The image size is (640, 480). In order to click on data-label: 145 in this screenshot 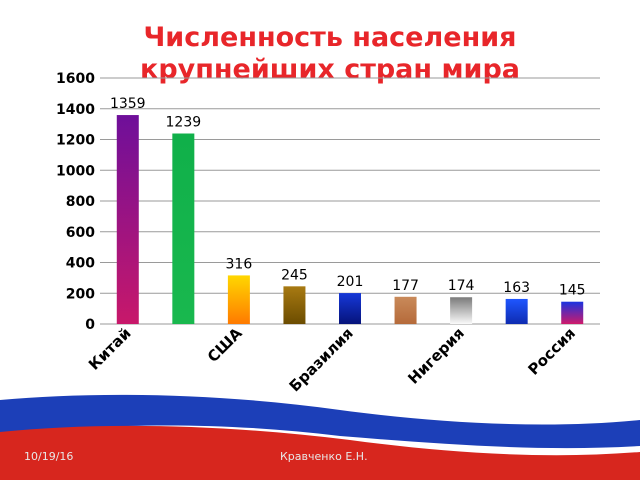, I will do `click(572, 291)`.